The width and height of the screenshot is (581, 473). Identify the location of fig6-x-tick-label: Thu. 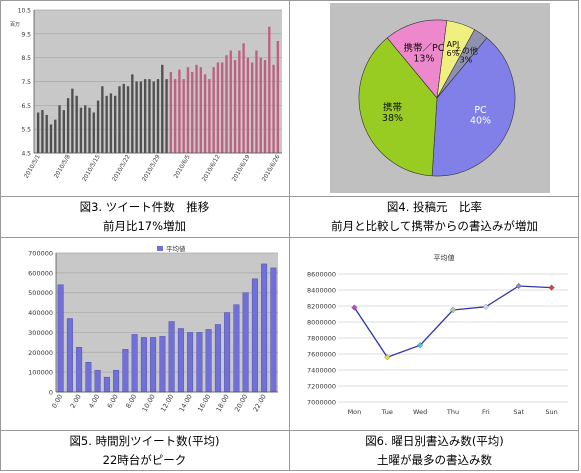
(452, 412).